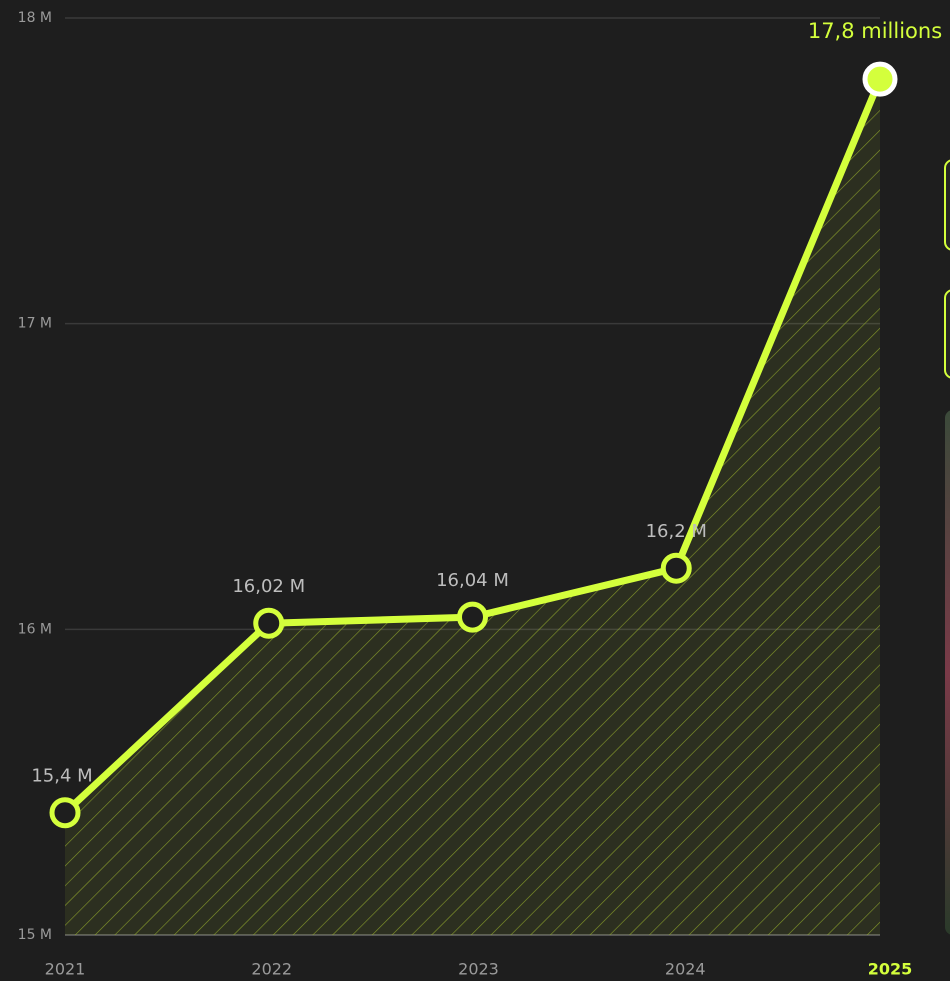  I want to click on x-tick-label: 2024, so click(685, 969).